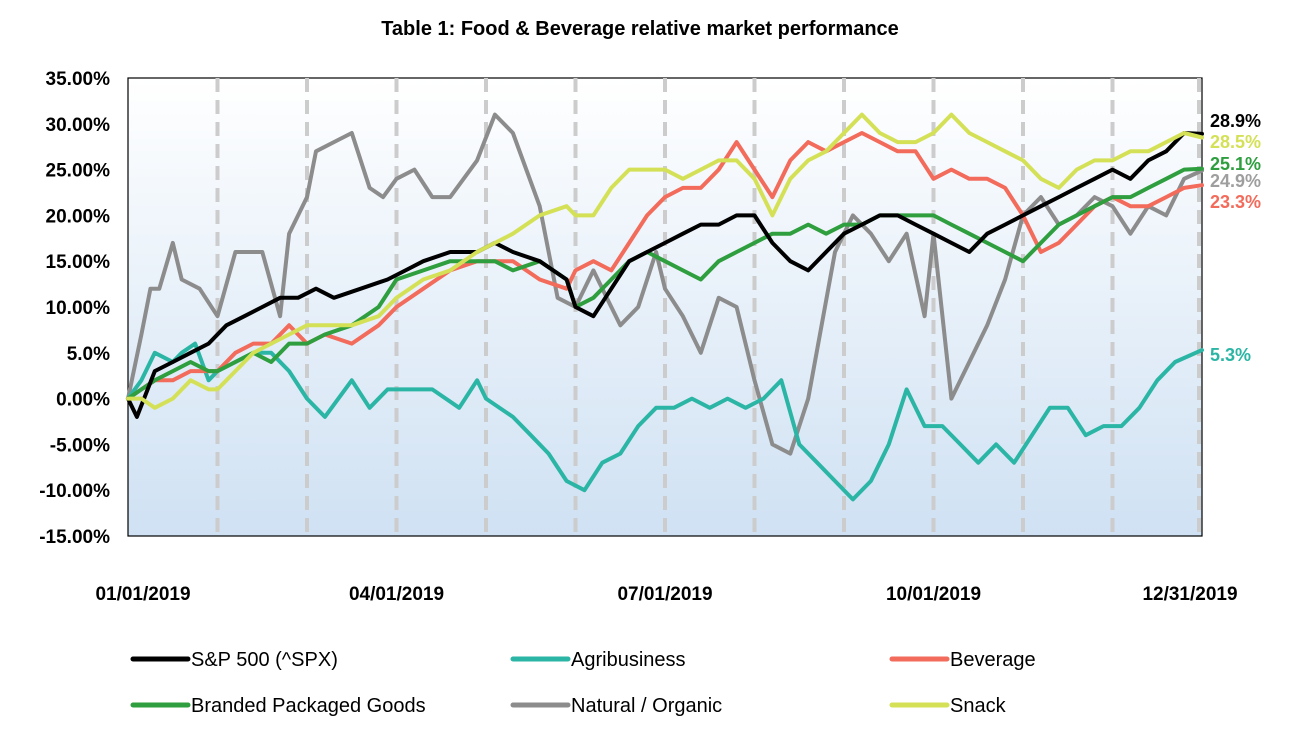 The width and height of the screenshot is (1291, 743). I want to click on legend-item: Agribusiness, so click(598, 660).